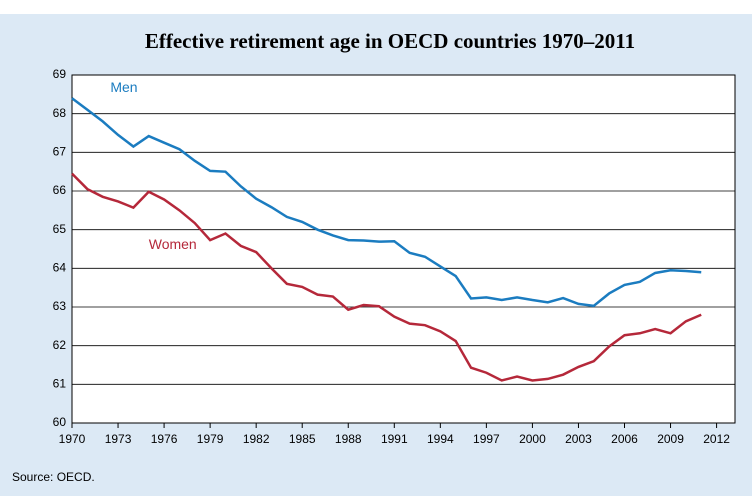 The width and height of the screenshot is (752, 496). Describe the element at coordinates (348, 439) in the screenshot. I see `x-tick-label: 1988` at that location.